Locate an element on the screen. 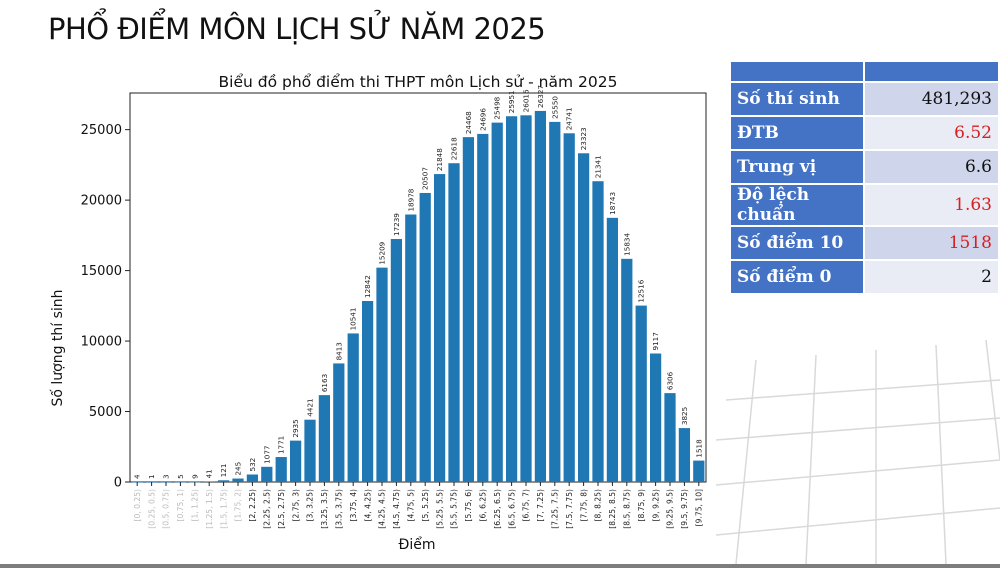  x-tick-label: [5.25, 5.5) is located at coordinates (439, 509).